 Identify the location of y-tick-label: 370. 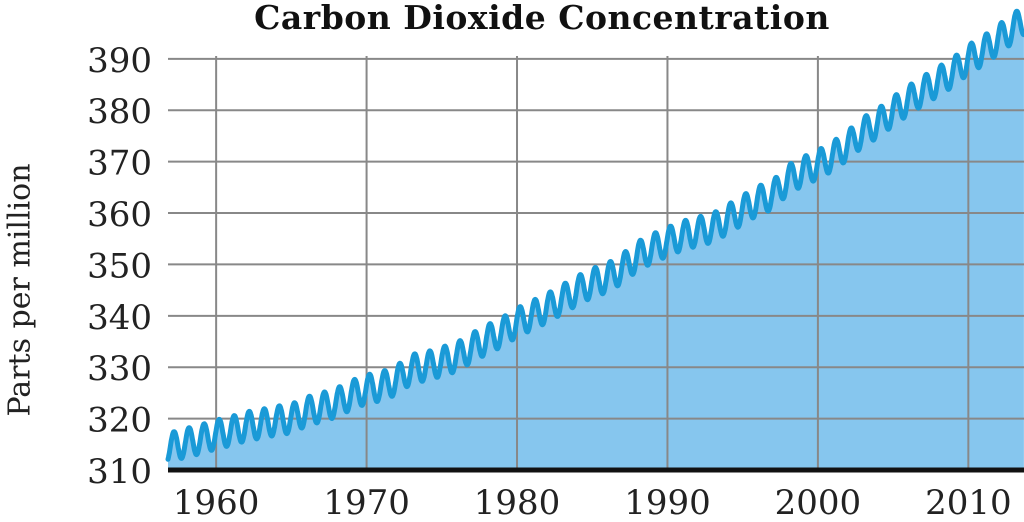
(119, 164).